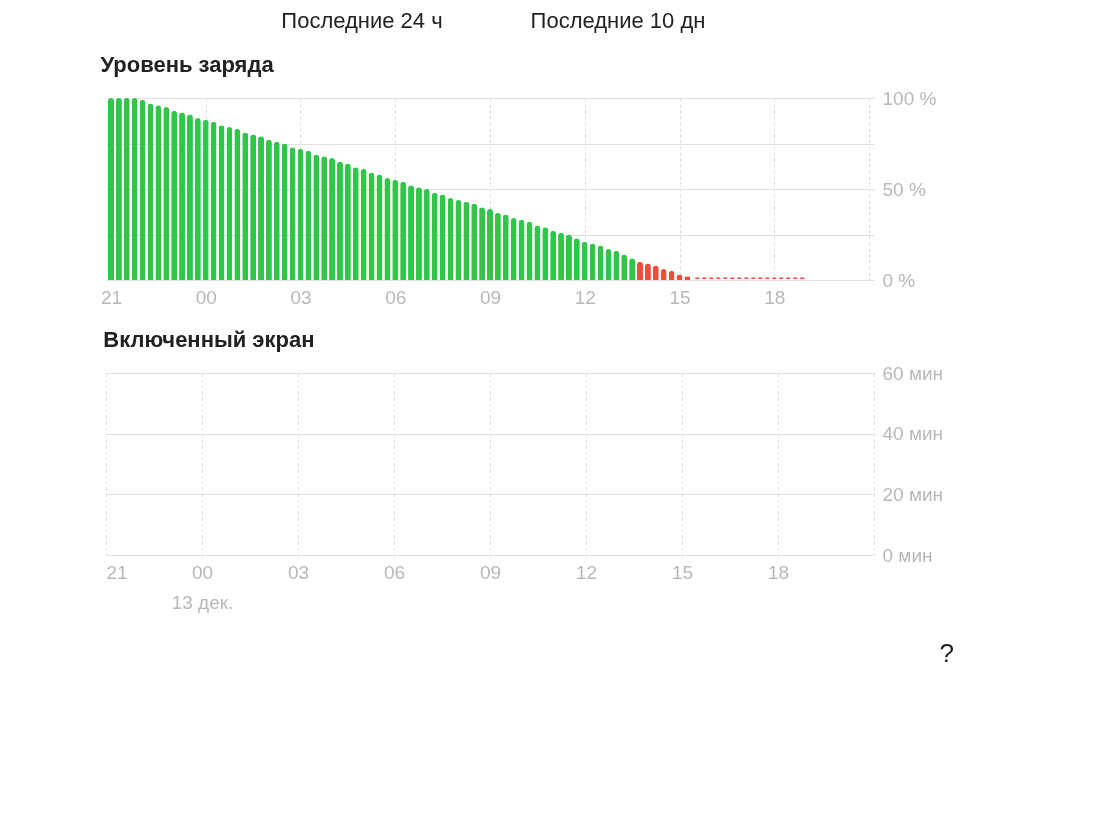  Describe the element at coordinates (913, 494) in the screenshot. I see `y-tick-label: 20 мин` at that location.